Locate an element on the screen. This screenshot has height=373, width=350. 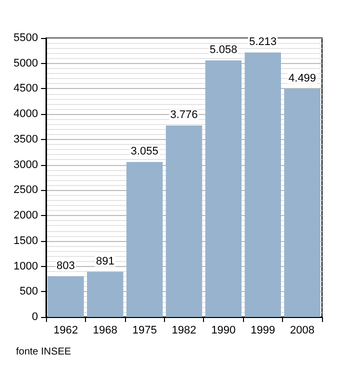
y-tick-label: 4500 is located at coordinates (26, 88).